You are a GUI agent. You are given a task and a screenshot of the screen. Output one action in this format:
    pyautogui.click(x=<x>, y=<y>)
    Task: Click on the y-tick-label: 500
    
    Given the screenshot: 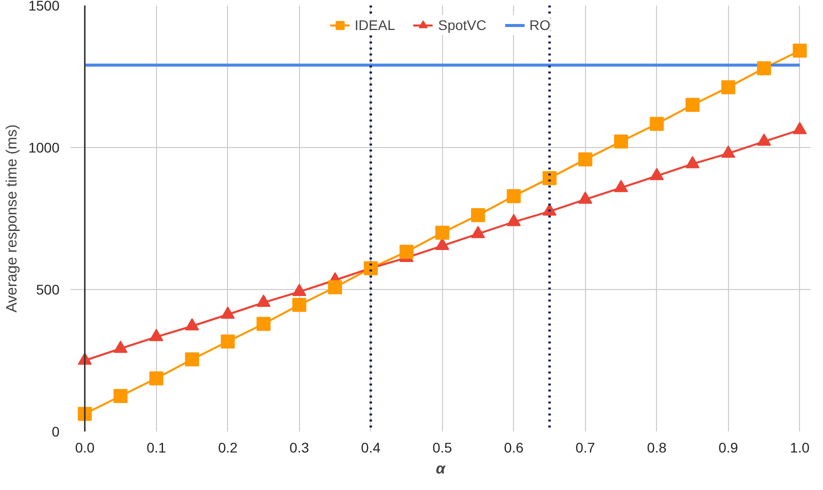 What is the action you would take?
    pyautogui.click(x=48, y=290)
    